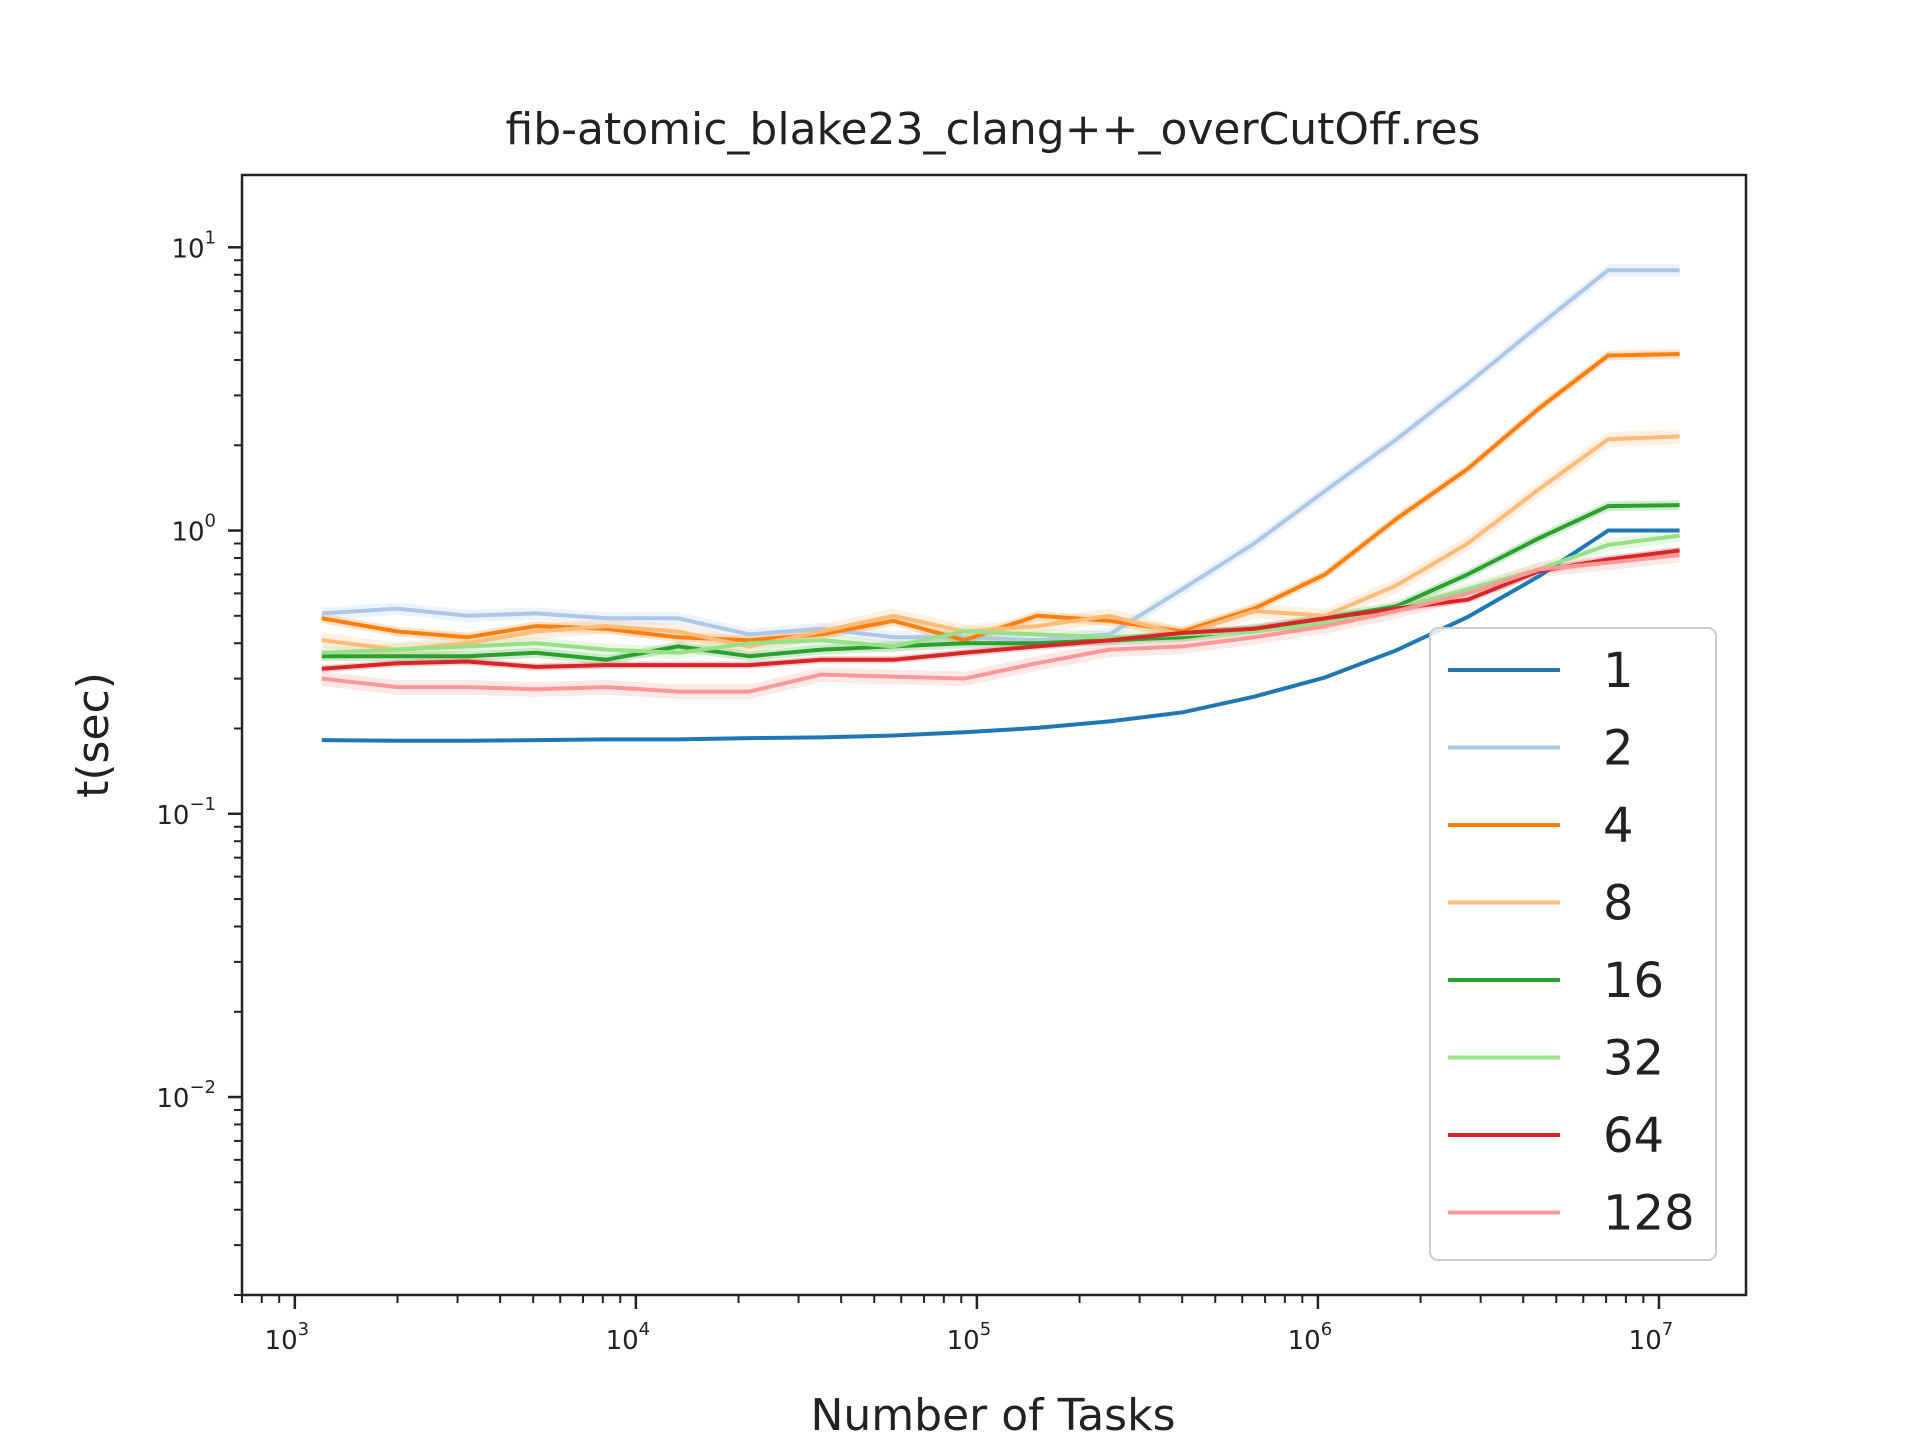 The width and height of the screenshot is (1920, 1440). I want to click on legend-item-16: 16, so click(1556, 981).